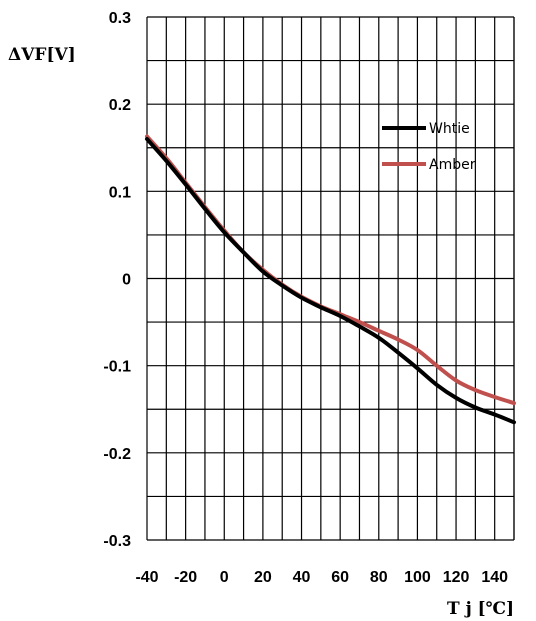  What do you see at coordinates (452, 165) in the screenshot?
I see `legend-label-amber: Amber` at bounding box center [452, 165].